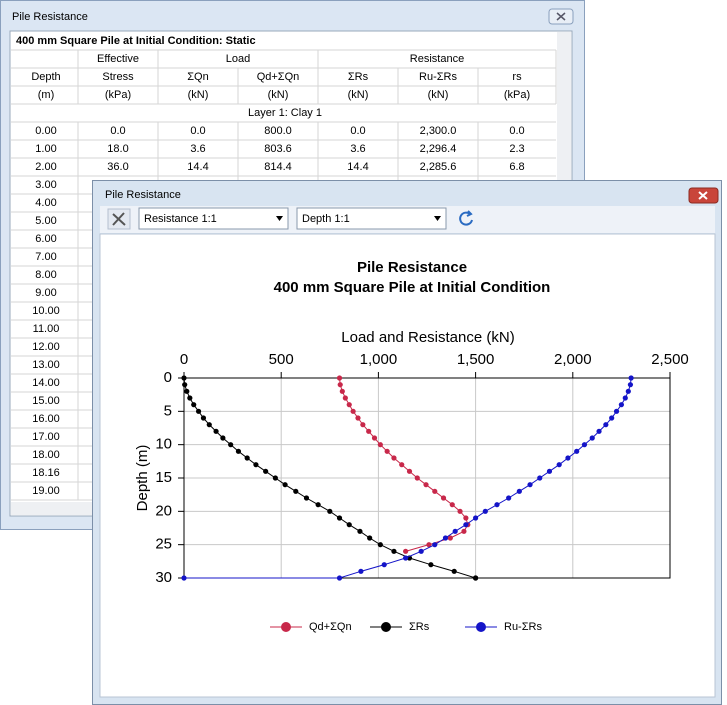 Image resolution: width=727 pixels, height=705 pixels. What do you see at coordinates (184, 359) in the screenshot?
I see `x-tick-label: 0` at bounding box center [184, 359].